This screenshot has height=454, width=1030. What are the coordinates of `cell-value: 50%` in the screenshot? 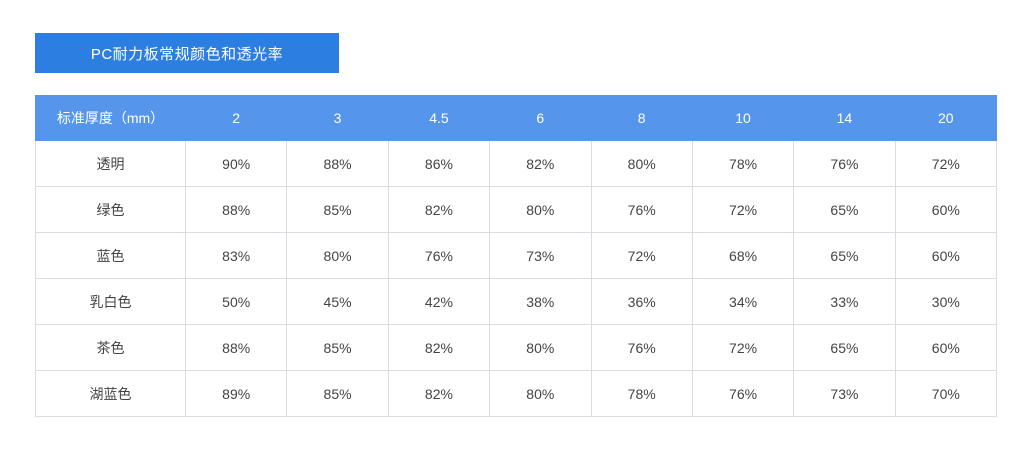 It's located at (236, 301).